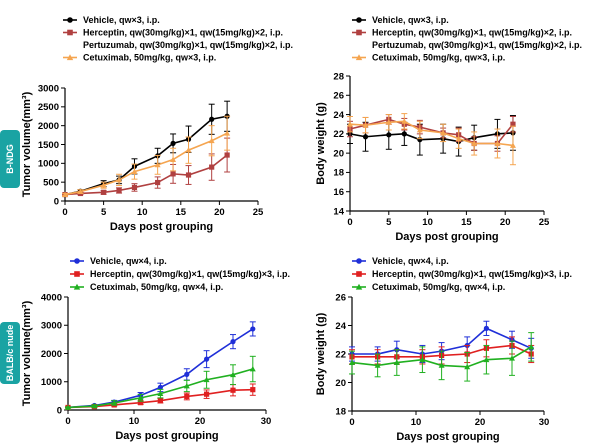  I want to click on group-badge-balbc-label: BALB/c nude, so click(10, 353).